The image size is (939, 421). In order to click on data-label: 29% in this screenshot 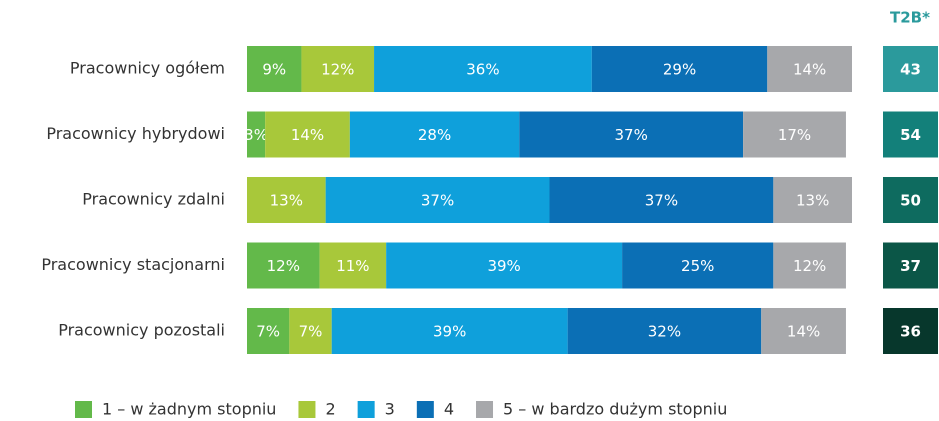, I will do `click(679, 70)`.